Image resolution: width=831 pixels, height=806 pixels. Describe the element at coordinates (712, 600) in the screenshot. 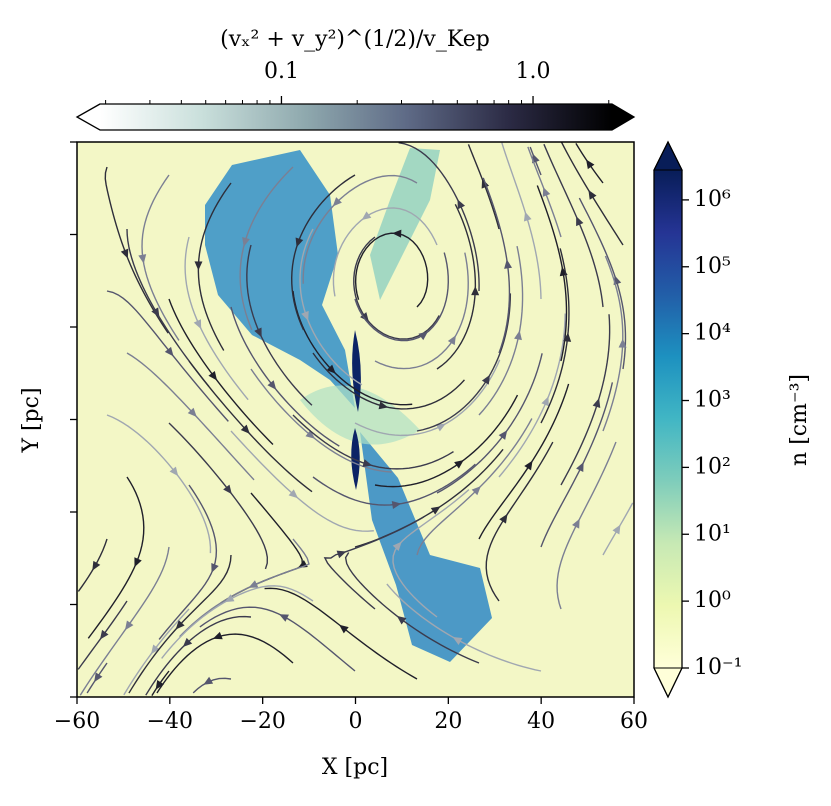

I see `colorbar-tick-label: 10⁰` at that location.